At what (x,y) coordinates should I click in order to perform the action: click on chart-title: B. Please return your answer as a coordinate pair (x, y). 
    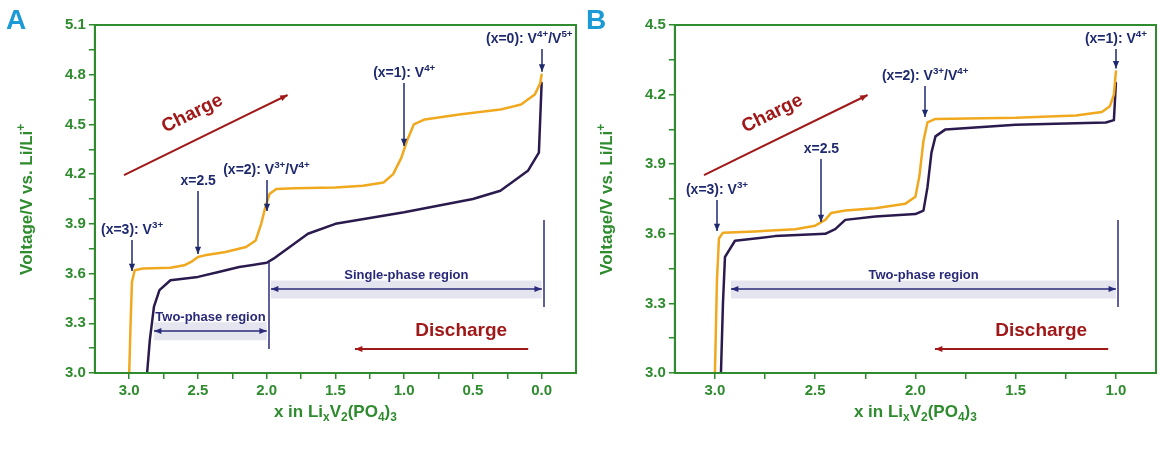
    Looking at the image, I should click on (596, 19).